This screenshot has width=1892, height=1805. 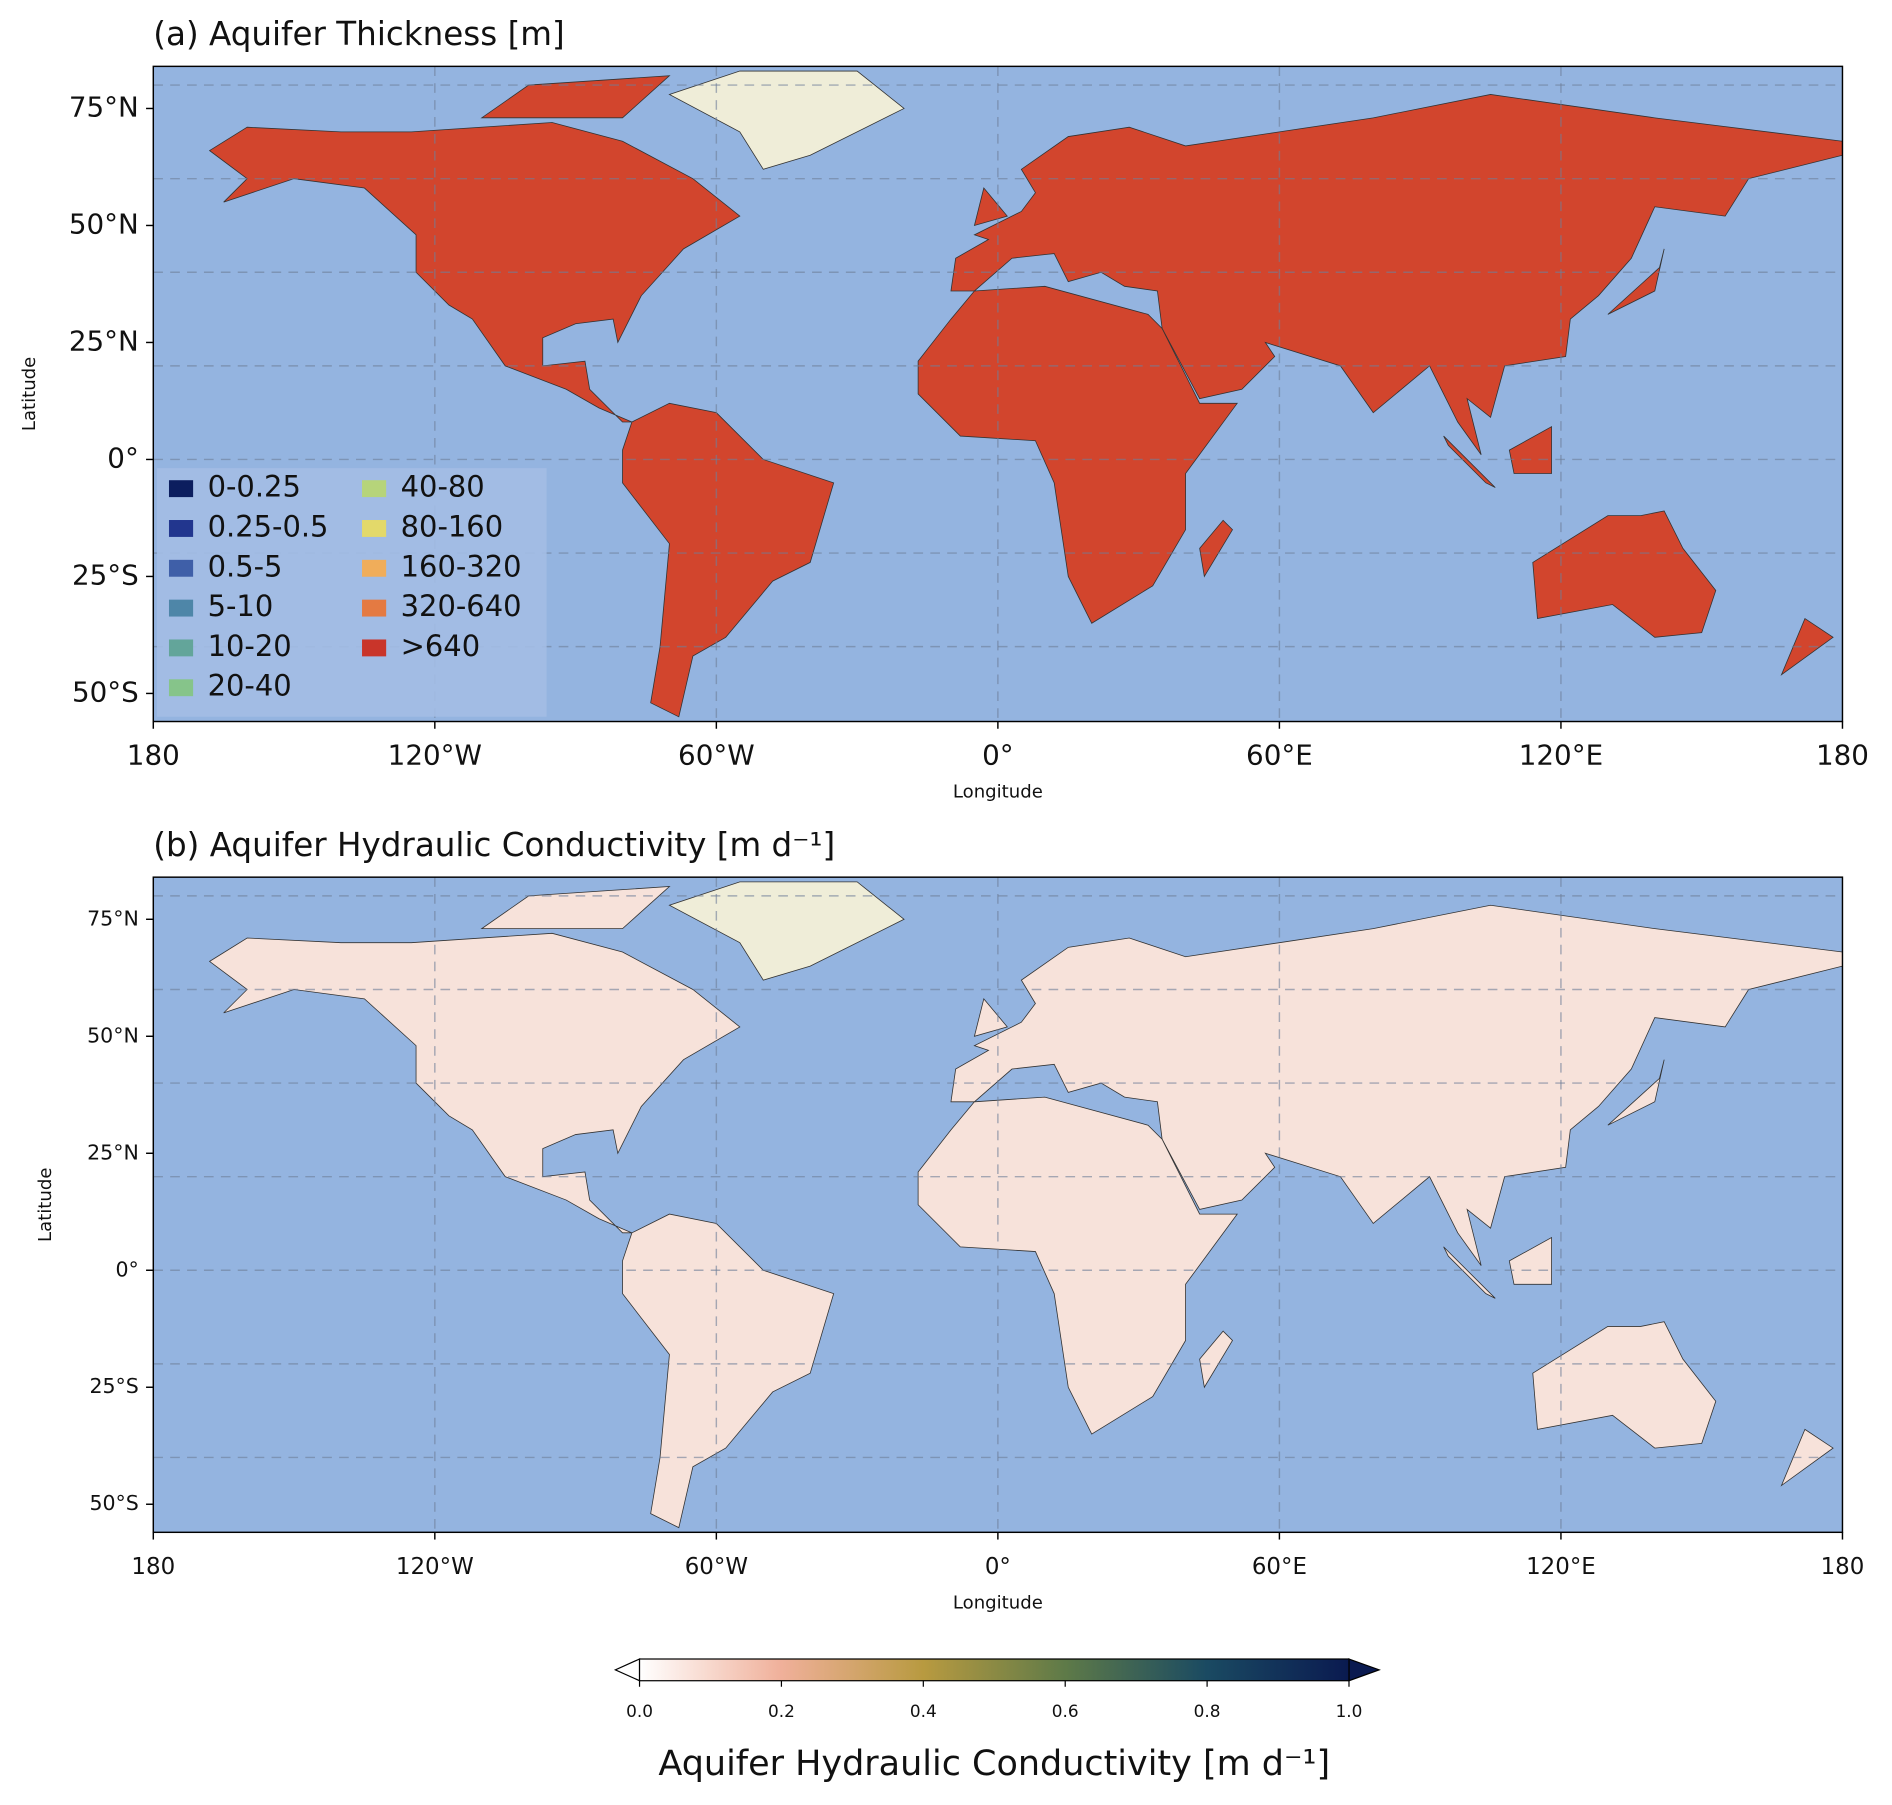 What do you see at coordinates (250, 686) in the screenshot?
I see `legend-label: 20-40` at bounding box center [250, 686].